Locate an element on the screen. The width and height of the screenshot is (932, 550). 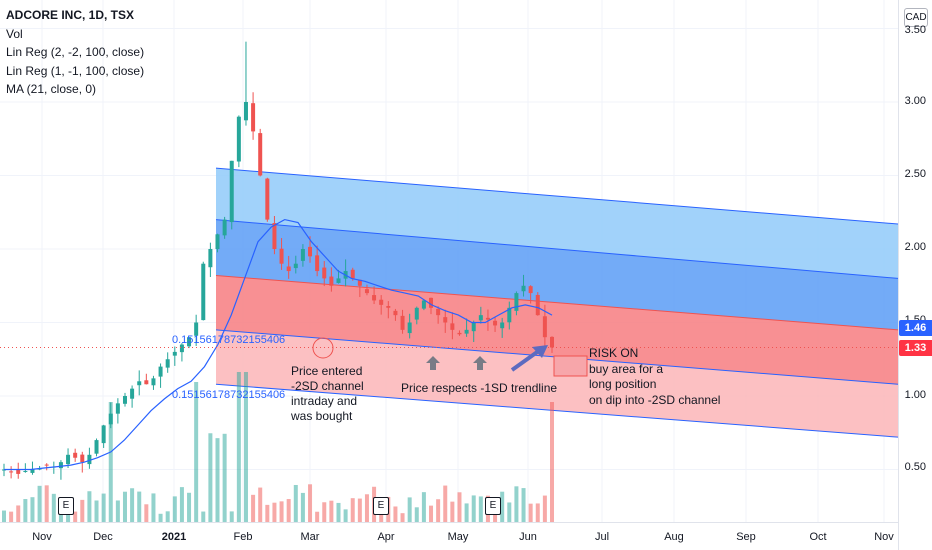
legend-ma: MA (21, close, 0) is located at coordinates (51, 89).